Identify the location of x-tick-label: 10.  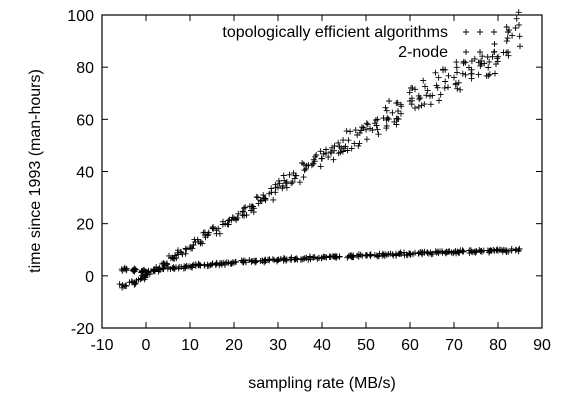
(190, 345).